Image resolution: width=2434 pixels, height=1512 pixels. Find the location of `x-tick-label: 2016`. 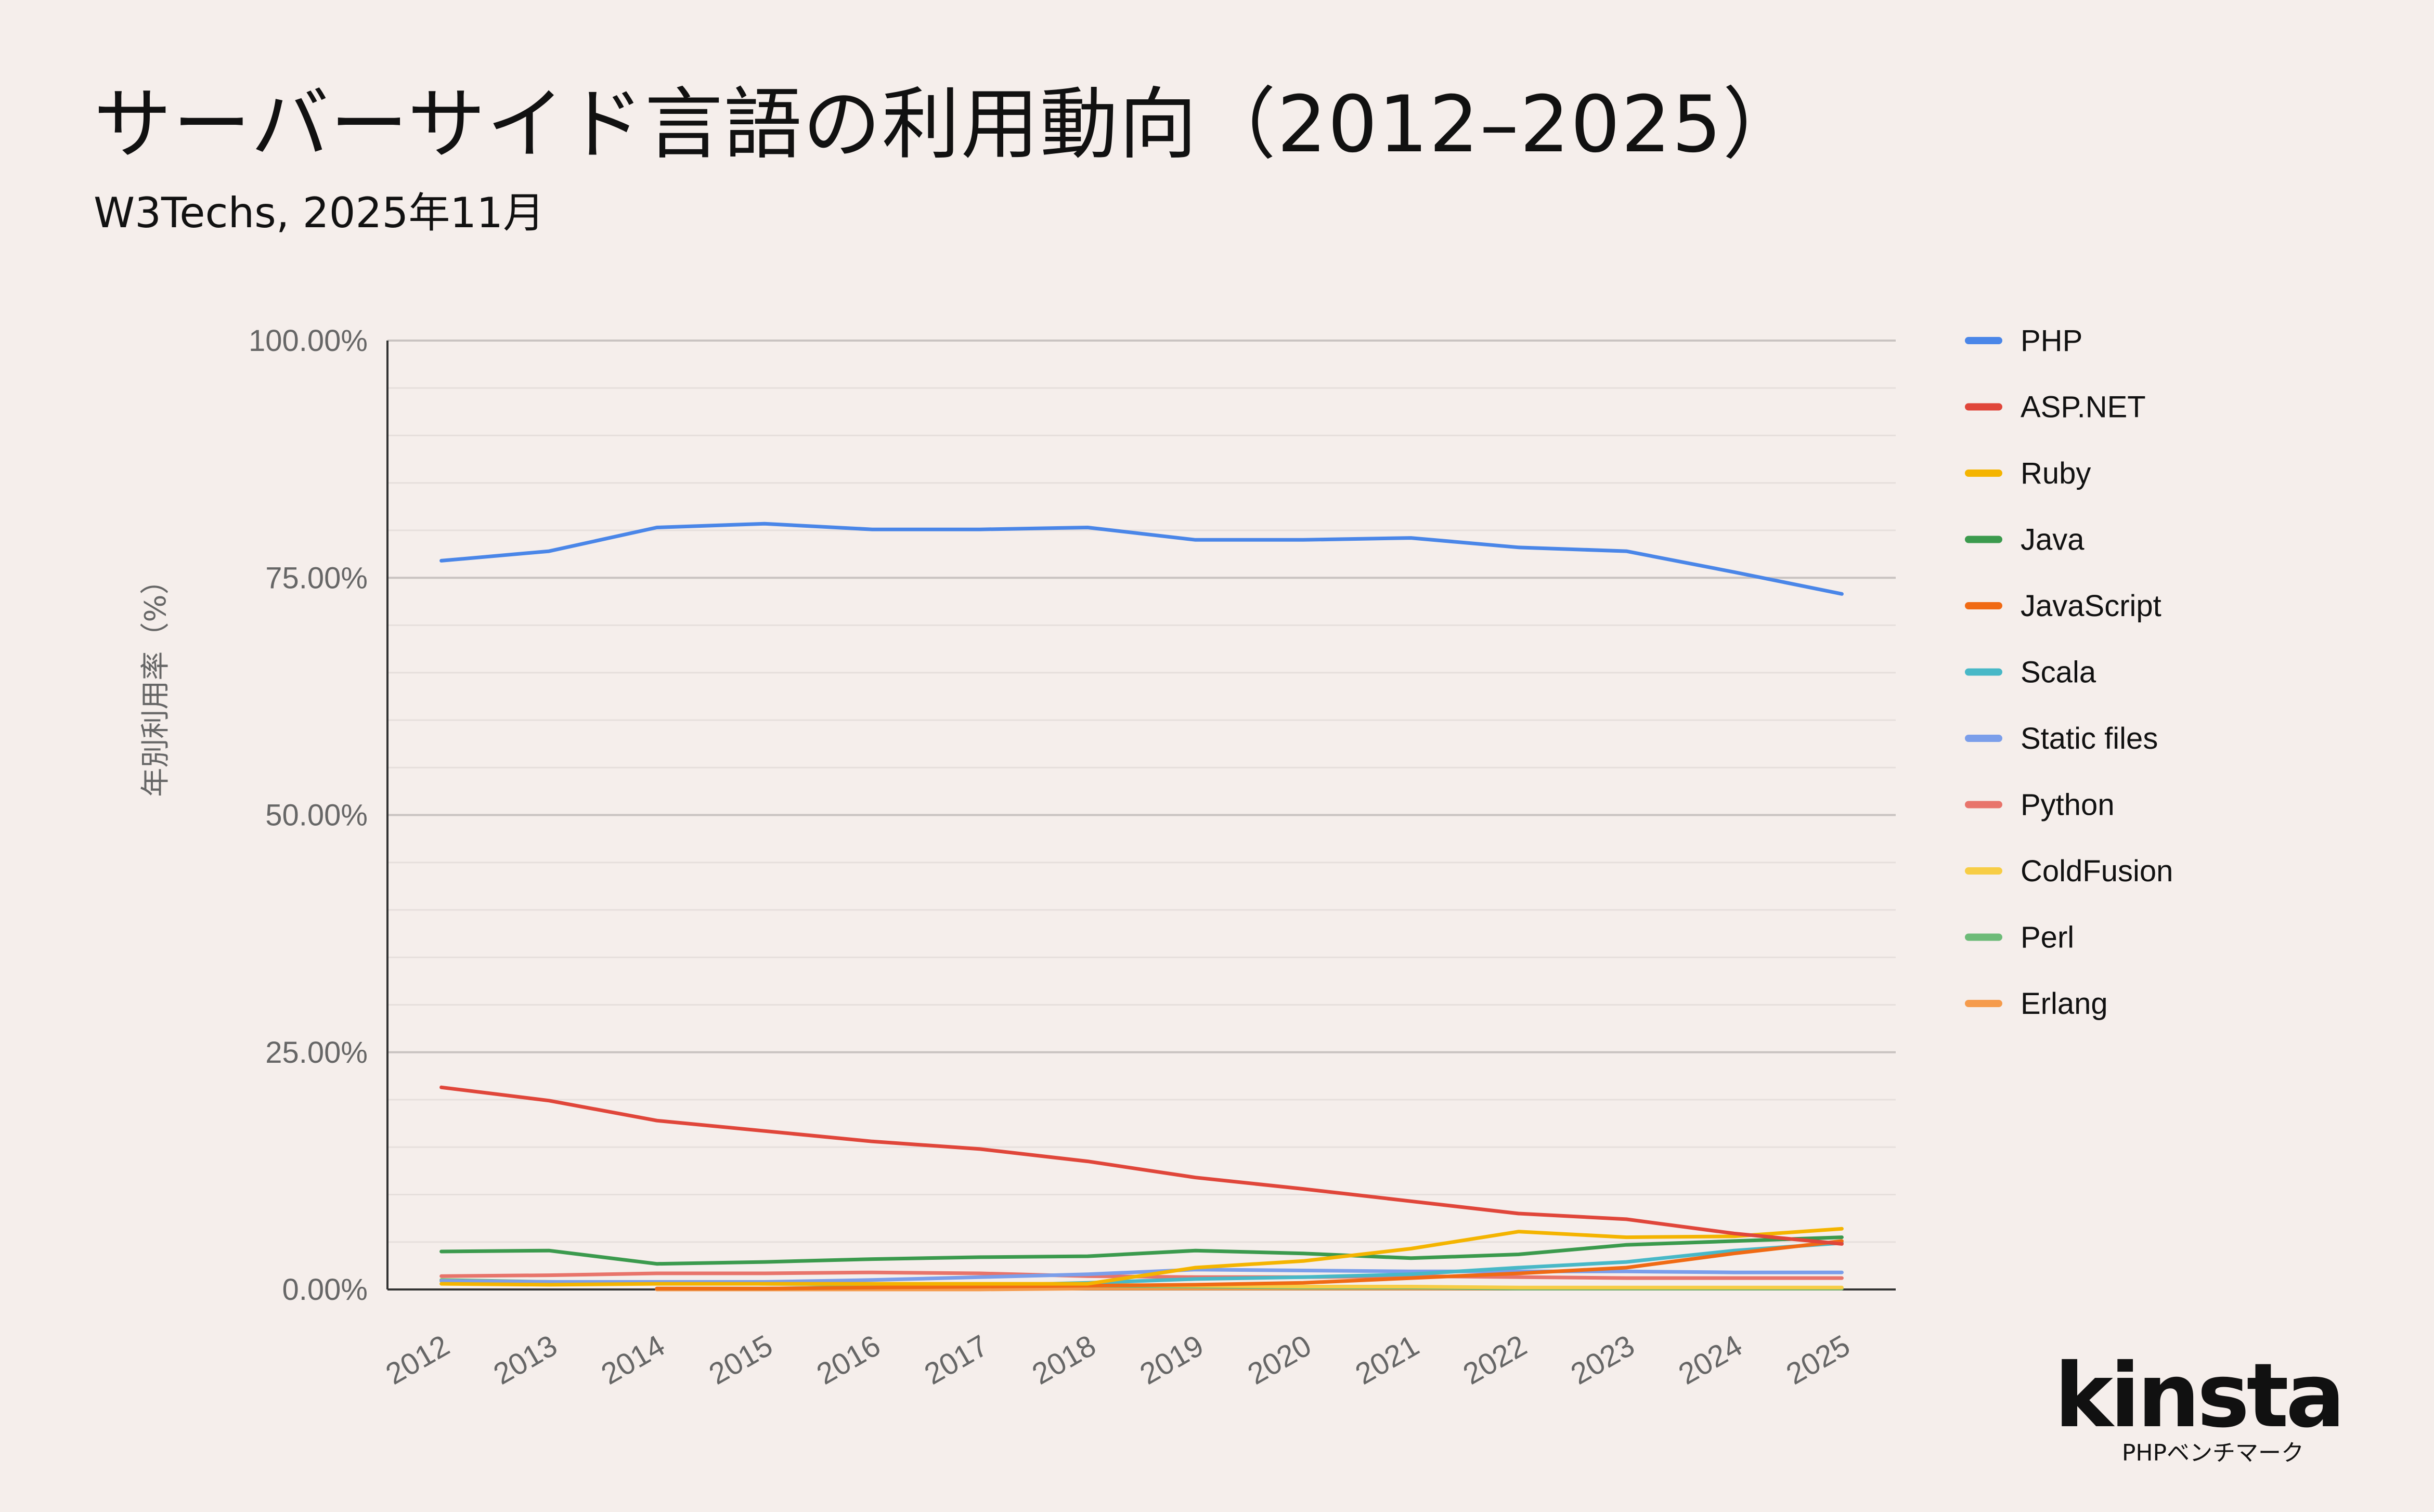

x-tick-label: 2016 is located at coordinates (849, 1359).